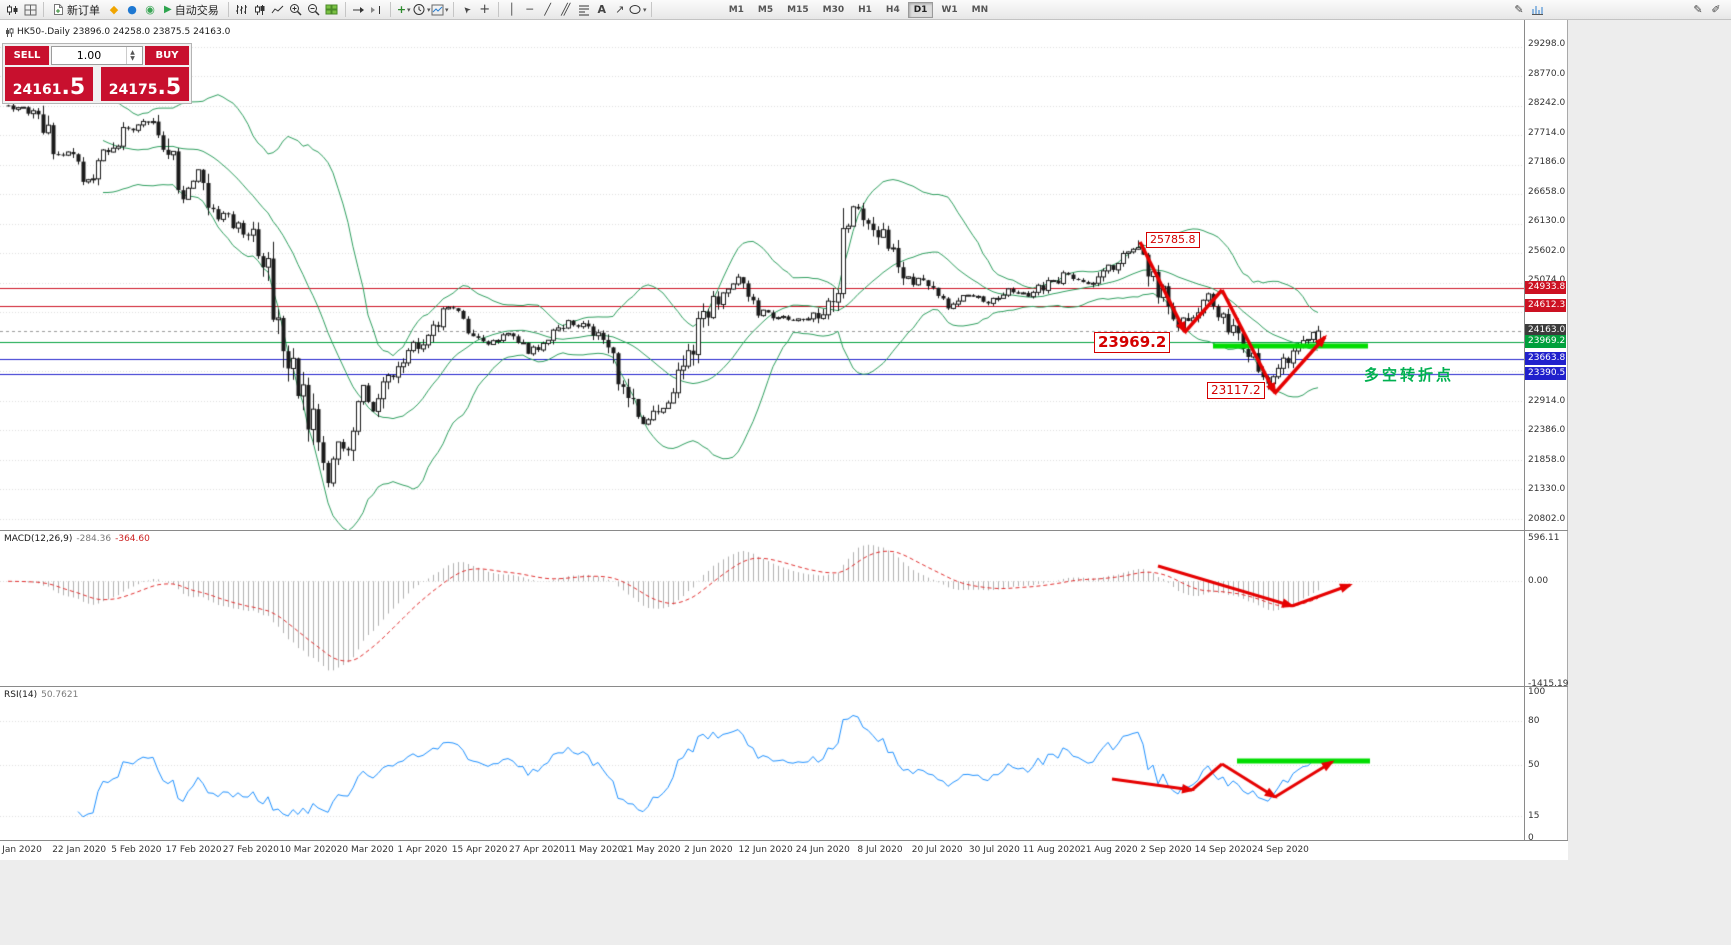 This screenshot has width=1731, height=945. I want to click on trendline-tool-icon: ╱, so click(548, 9).